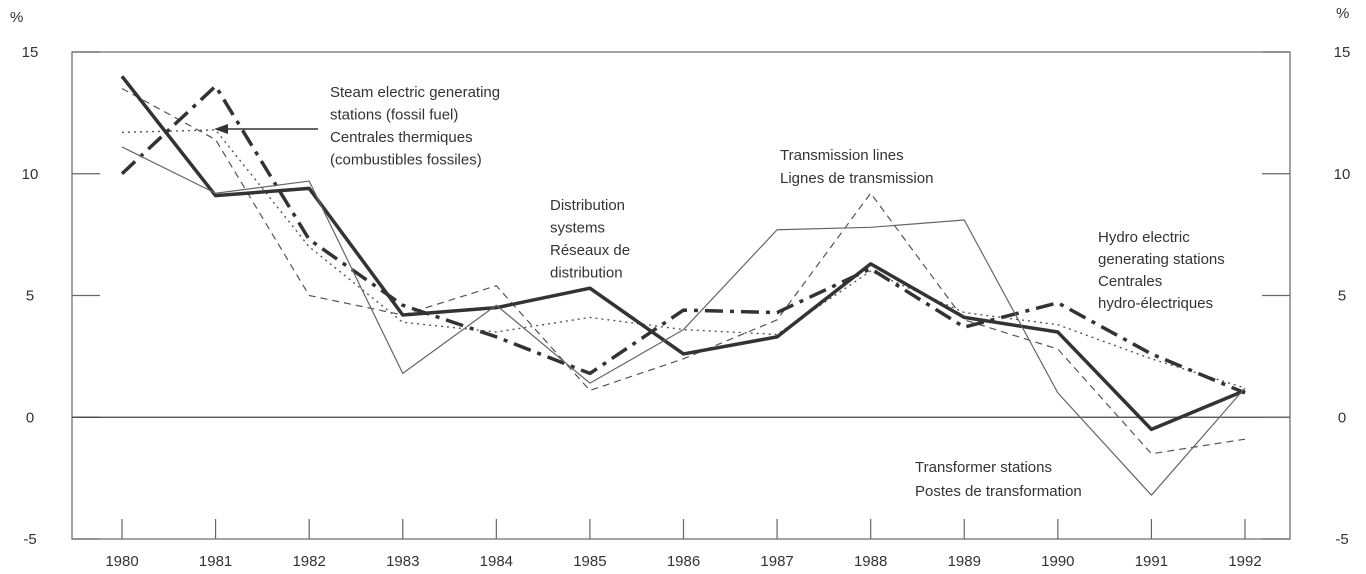 This screenshot has height=574, width=1366. Describe the element at coordinates (1144, 237) in the screenshot. I see `series-label: Hydro electric` at that location.